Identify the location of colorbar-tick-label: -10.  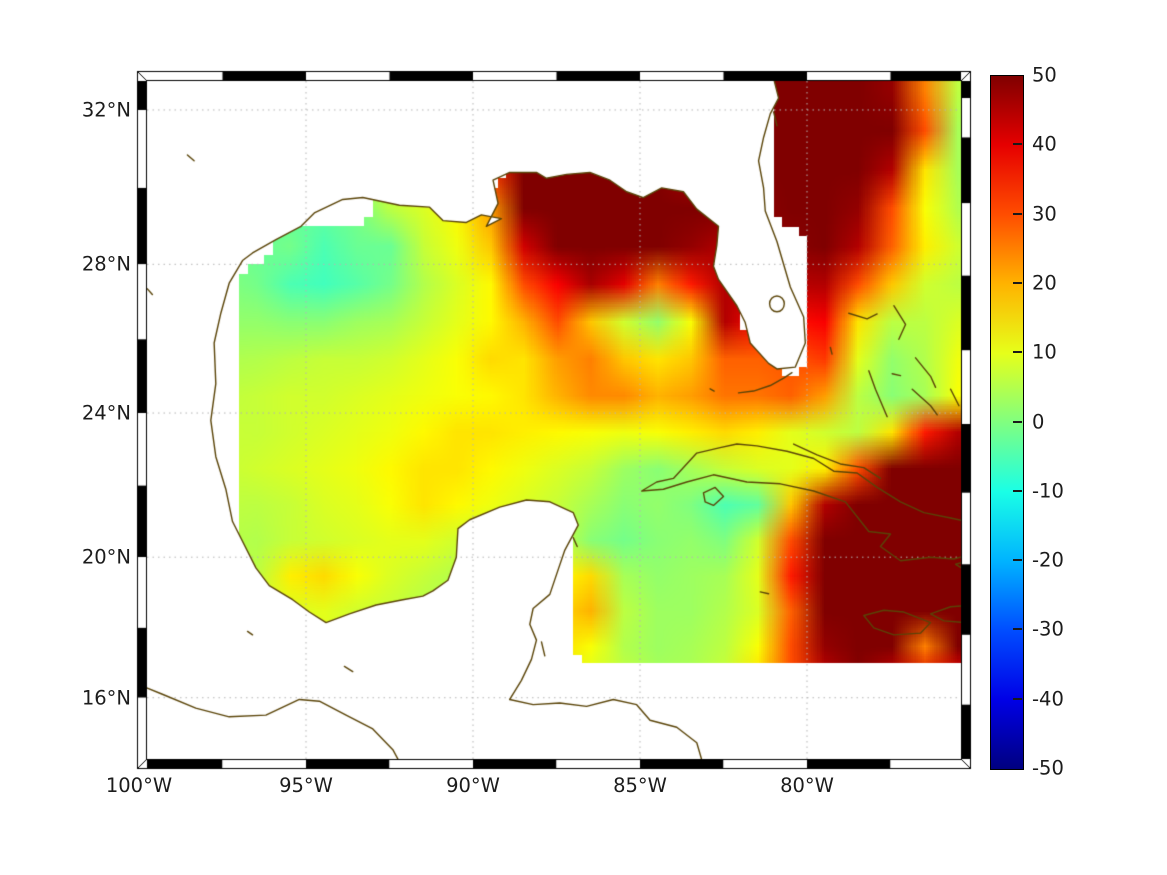
(1048, 491).